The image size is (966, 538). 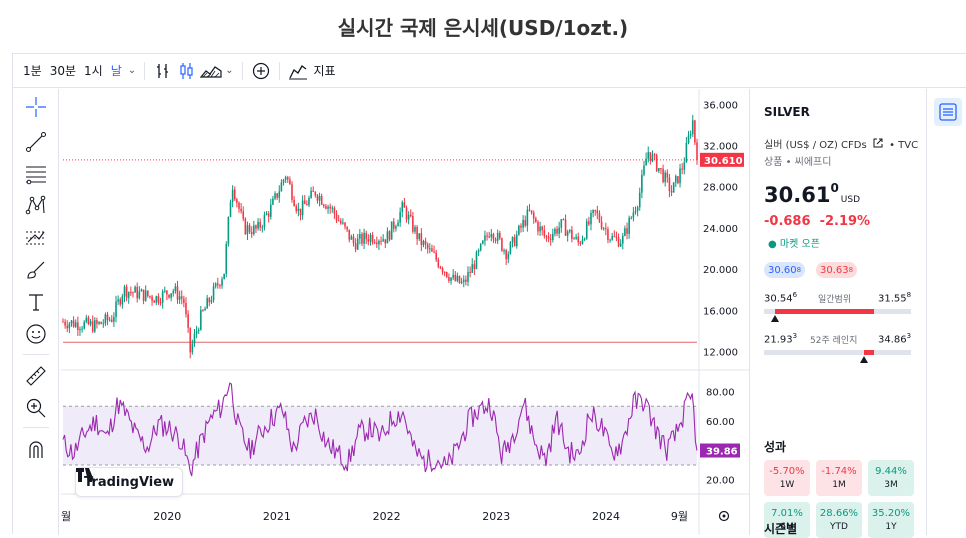 I want to click on week52-fill, so click(x=869, y=352).